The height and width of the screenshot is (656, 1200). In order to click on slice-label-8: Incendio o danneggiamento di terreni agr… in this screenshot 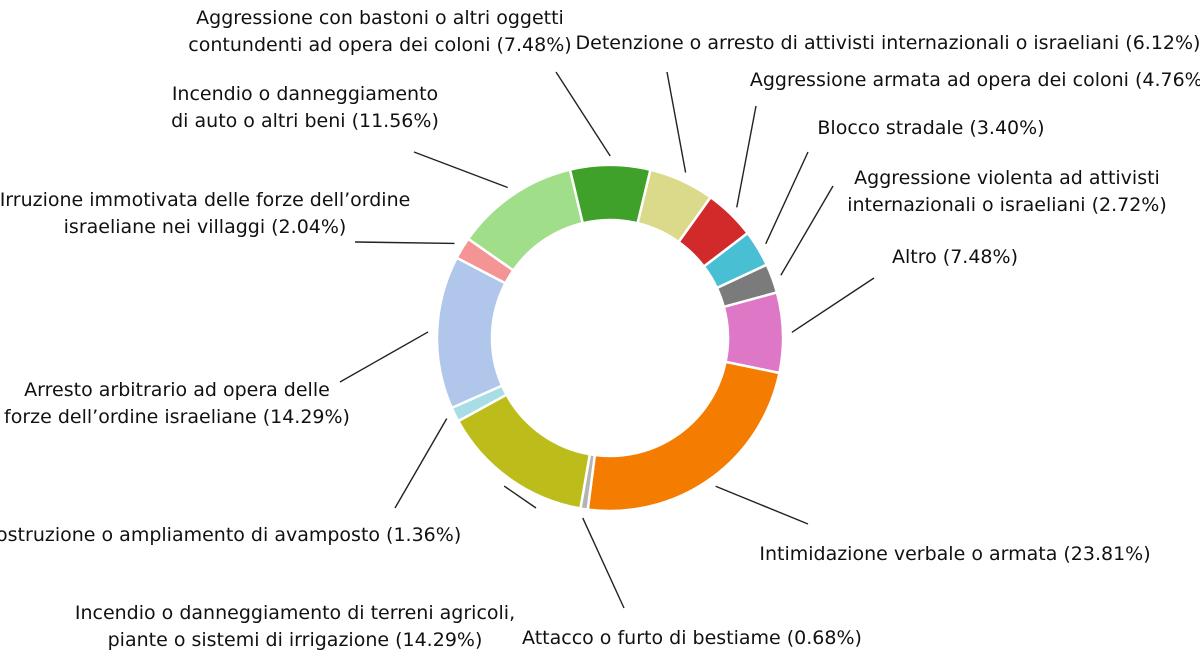, I will do `click(295, 626)`.